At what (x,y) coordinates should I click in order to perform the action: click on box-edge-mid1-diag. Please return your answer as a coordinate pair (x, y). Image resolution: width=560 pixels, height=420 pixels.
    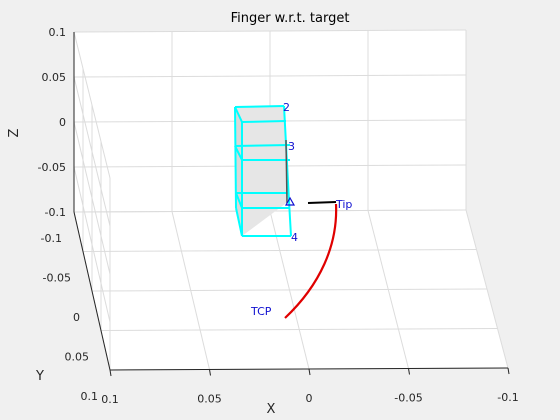
    Looking at the image, I should click on (262, 153).